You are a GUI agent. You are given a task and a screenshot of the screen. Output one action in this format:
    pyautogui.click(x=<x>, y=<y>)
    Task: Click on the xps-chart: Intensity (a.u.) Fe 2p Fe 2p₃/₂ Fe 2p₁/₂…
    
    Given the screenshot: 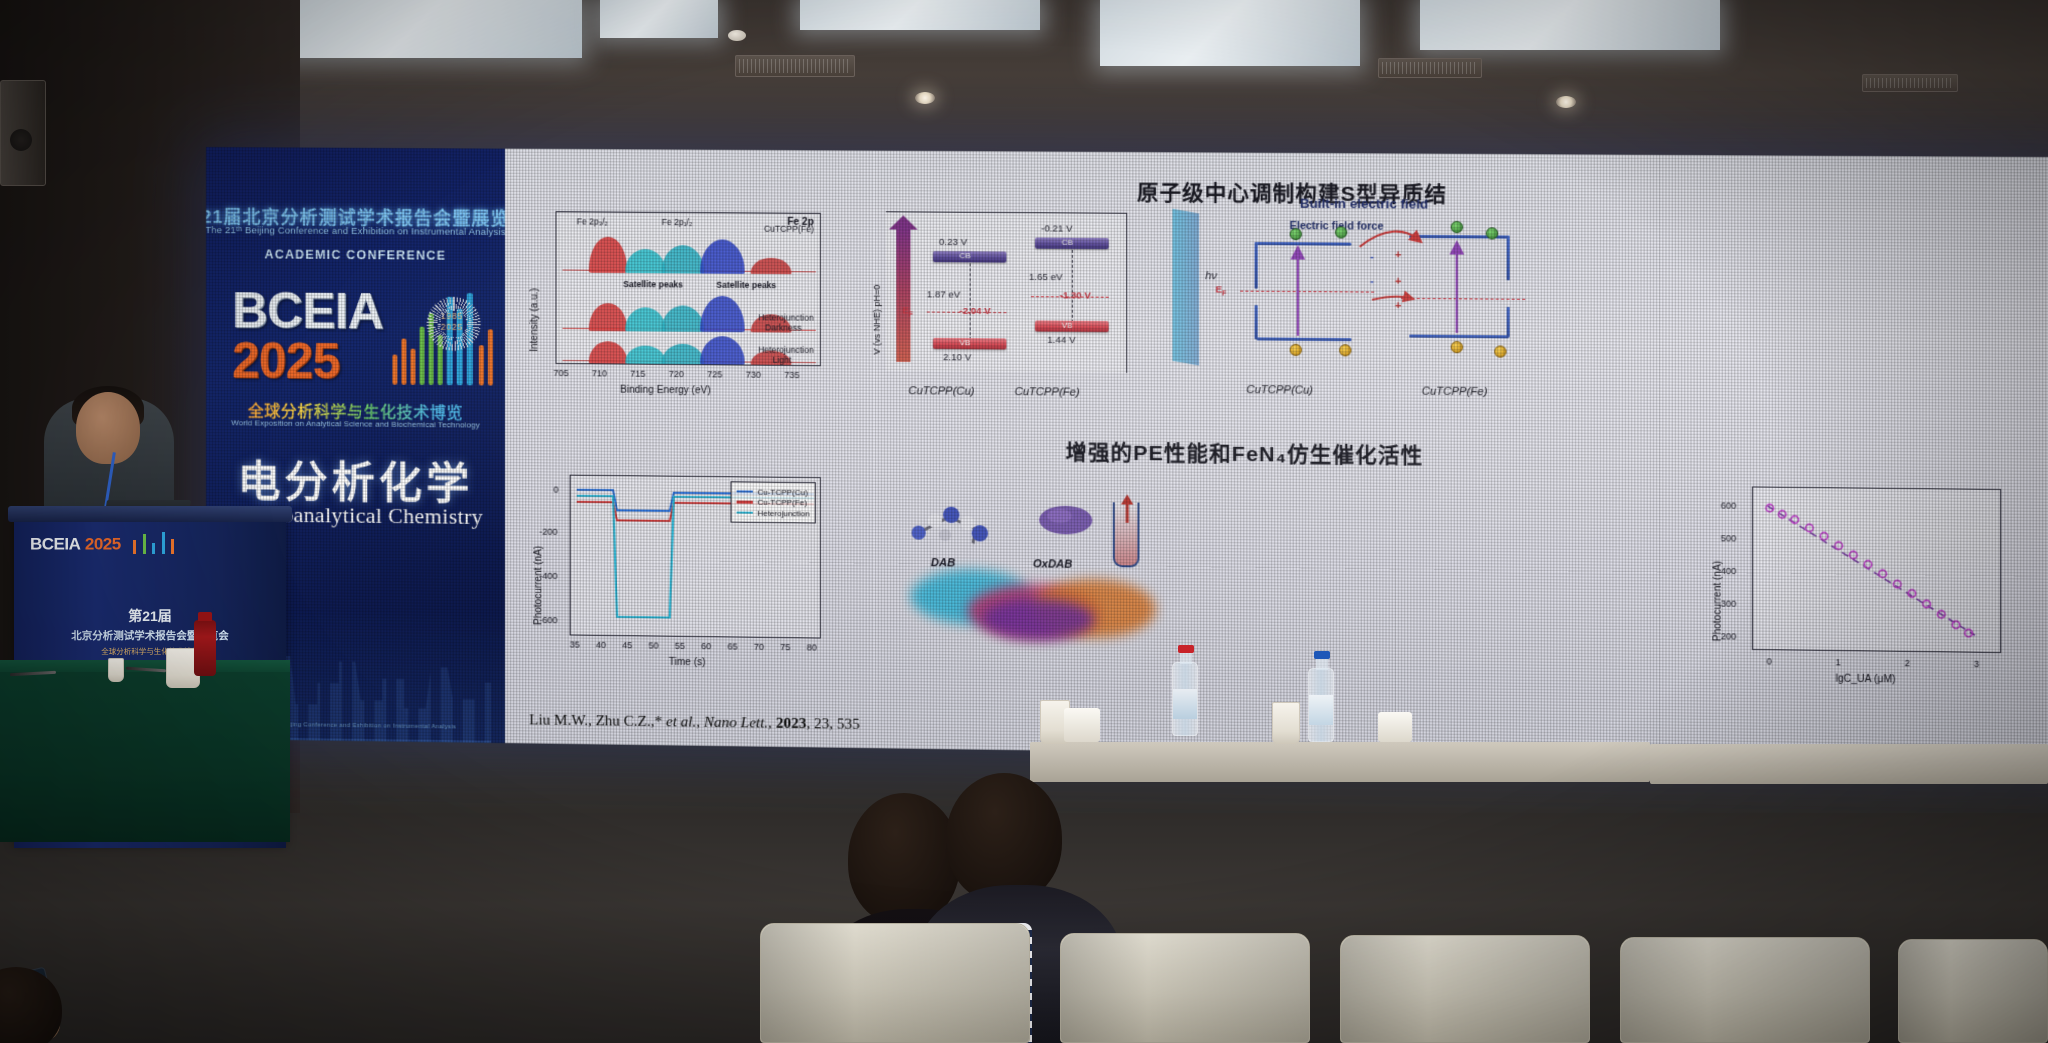 What is the action you would take?
    pyautogui.click(x=675, y=308)
    